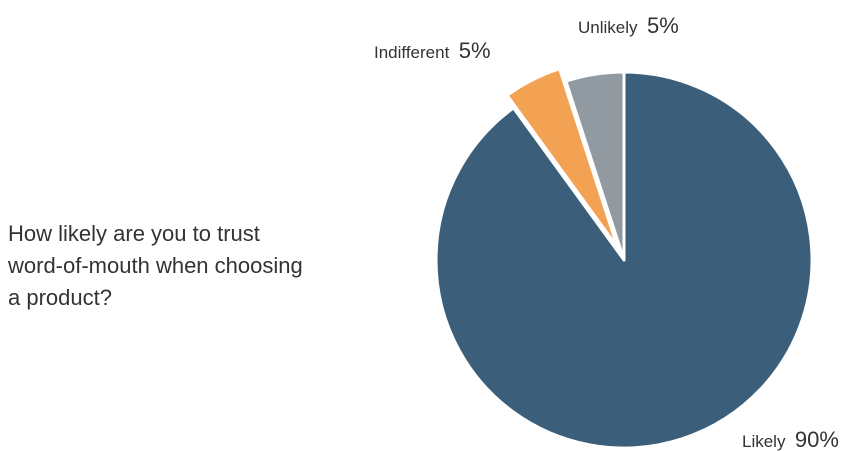 This screenshot has width=858, height=451. Describe the element at coordinates (595, 166) in the screenshot. I see `pie-slice-unlikely` at that location.